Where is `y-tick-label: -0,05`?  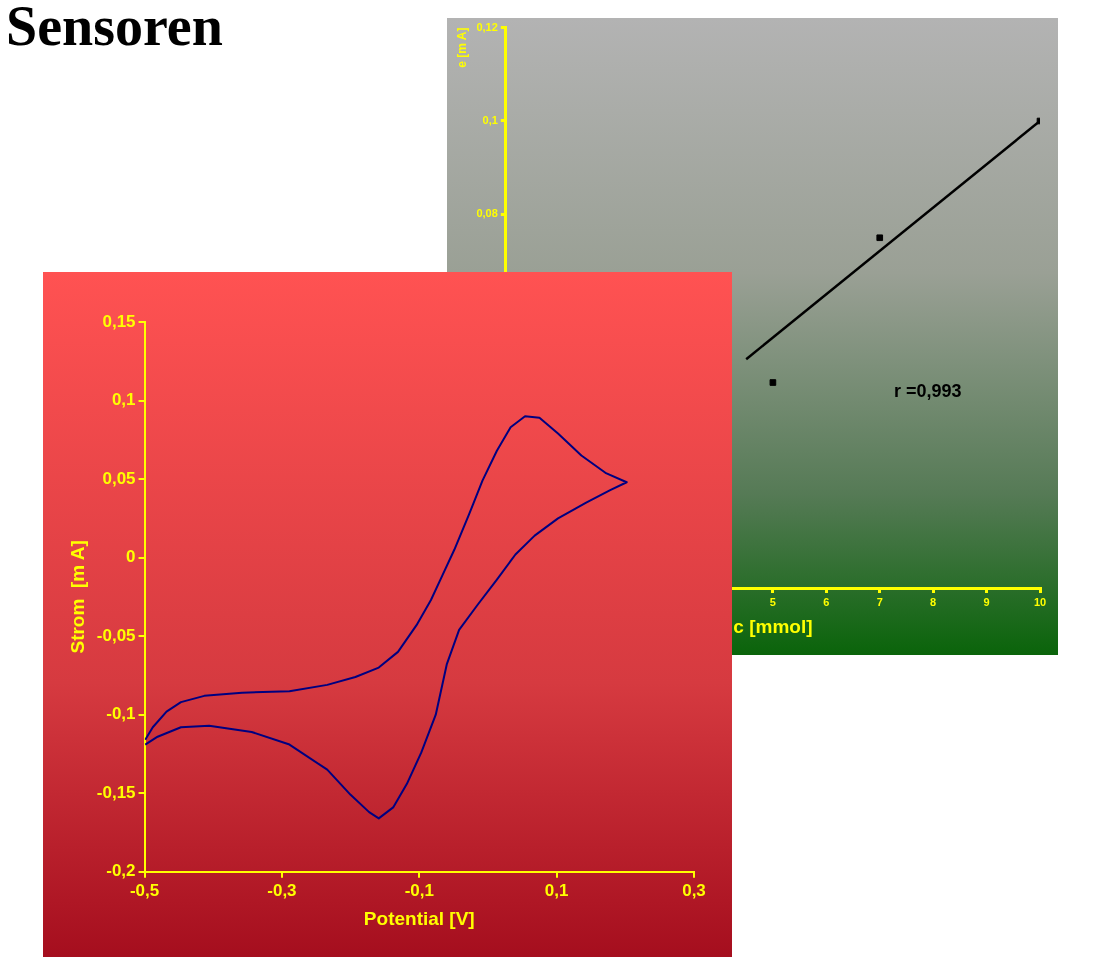 y-tick-label: -0,05 is located at coordinates (116, 635).